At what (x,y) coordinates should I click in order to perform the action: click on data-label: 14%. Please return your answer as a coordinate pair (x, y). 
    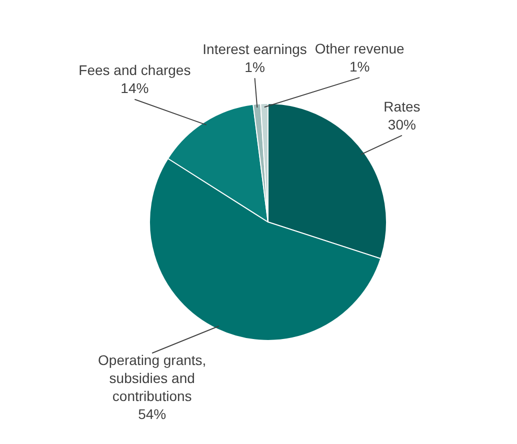
    Looking at the image, I should click on (134, 88).